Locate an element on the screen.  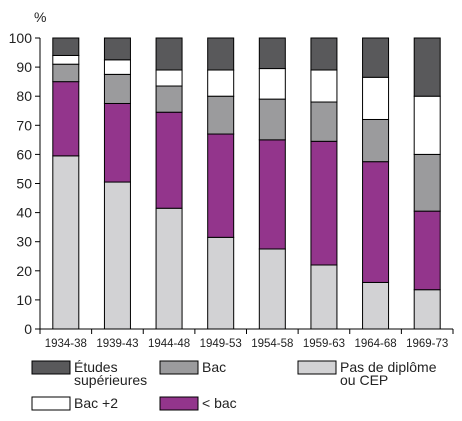
legend-label-pas-de-diplome-ou-cep-1: Pas de diplôme is located at coordinates (388, 367).